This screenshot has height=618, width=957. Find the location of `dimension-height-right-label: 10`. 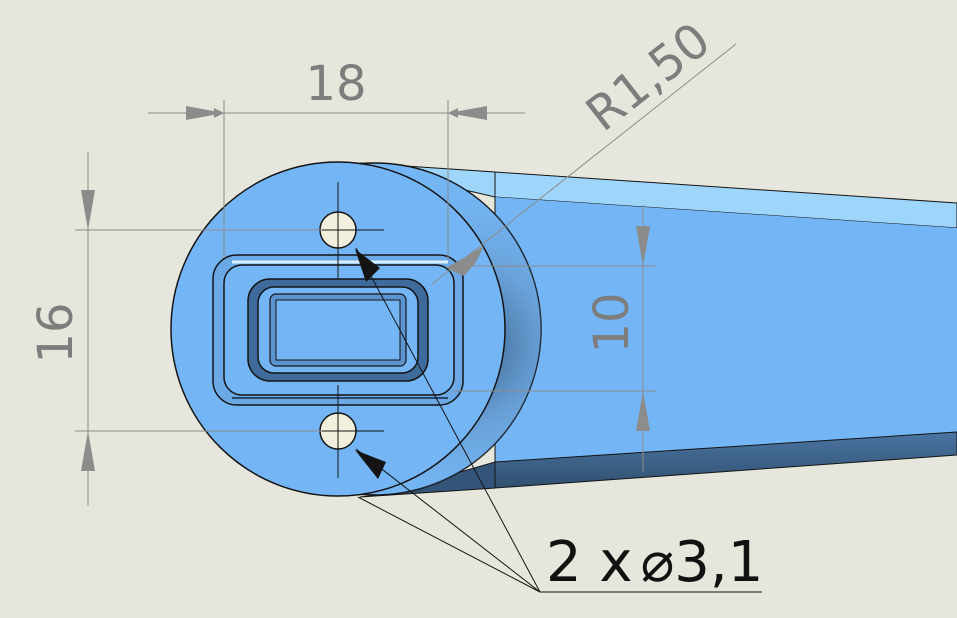

dimension-height-right-label: 10 is located at coordinates (612, 322).